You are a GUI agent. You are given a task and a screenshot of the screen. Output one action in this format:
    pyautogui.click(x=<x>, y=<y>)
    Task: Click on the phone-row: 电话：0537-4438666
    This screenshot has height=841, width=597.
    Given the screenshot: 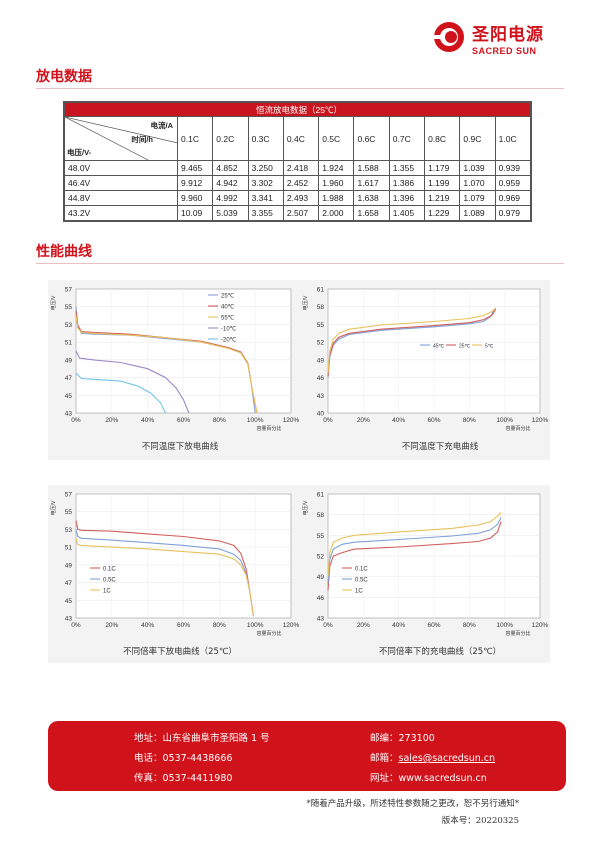 What is the action you would take?
    pyautogui.click(x=183, y=757)
    